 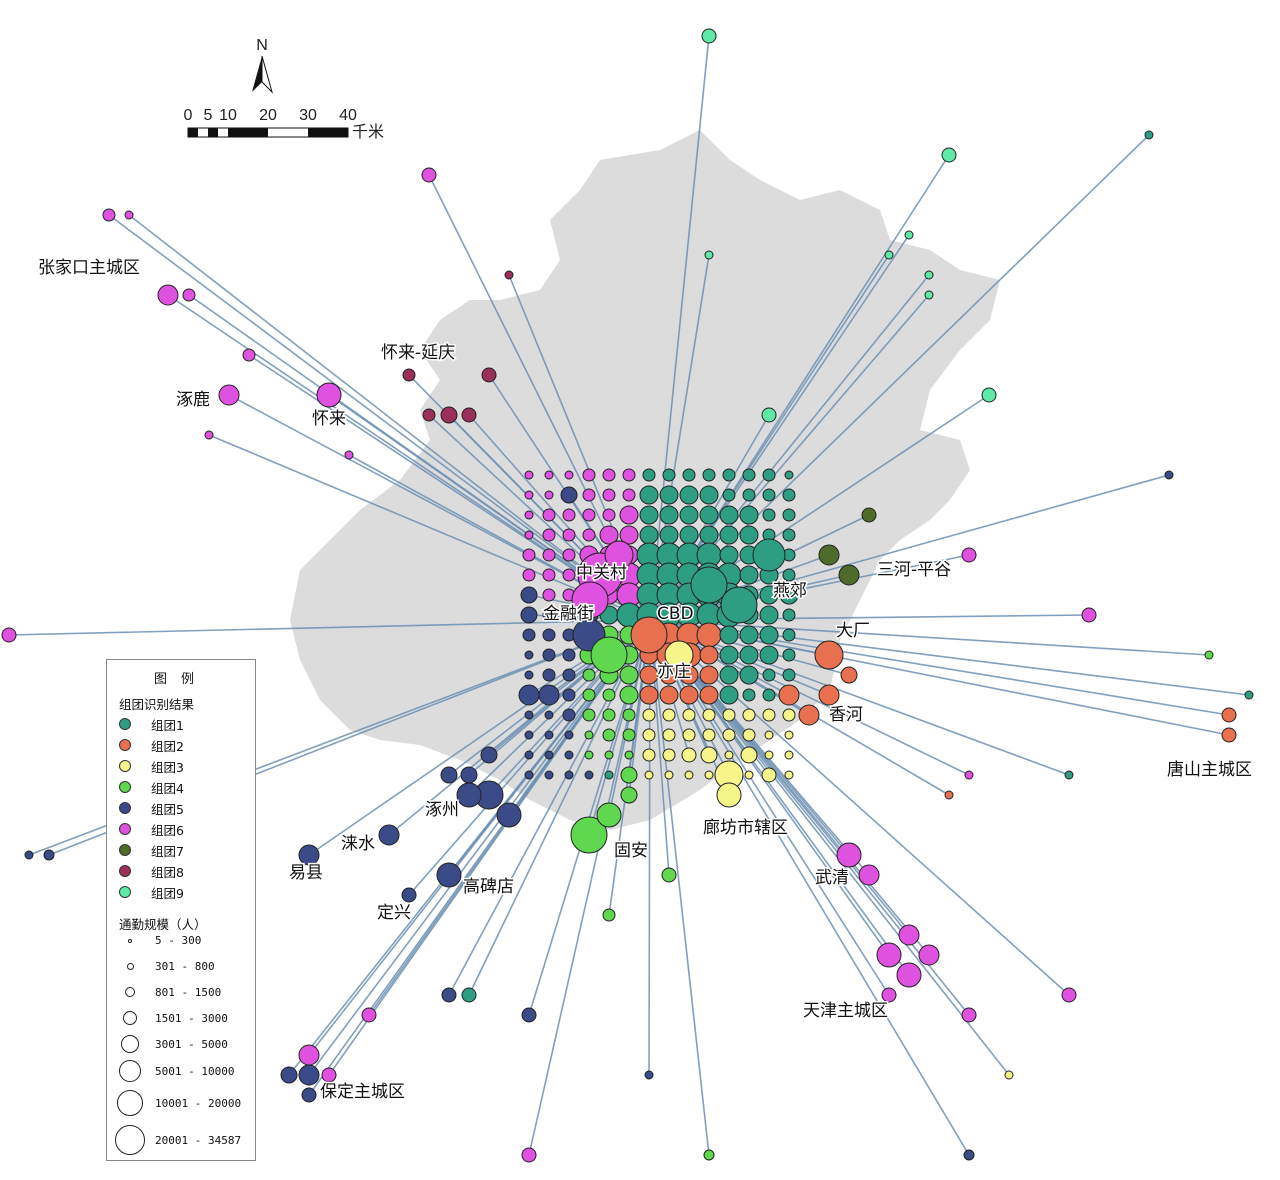 I want to click on legend-cluster-8-label: 组团8, so click(x=167, y=872).